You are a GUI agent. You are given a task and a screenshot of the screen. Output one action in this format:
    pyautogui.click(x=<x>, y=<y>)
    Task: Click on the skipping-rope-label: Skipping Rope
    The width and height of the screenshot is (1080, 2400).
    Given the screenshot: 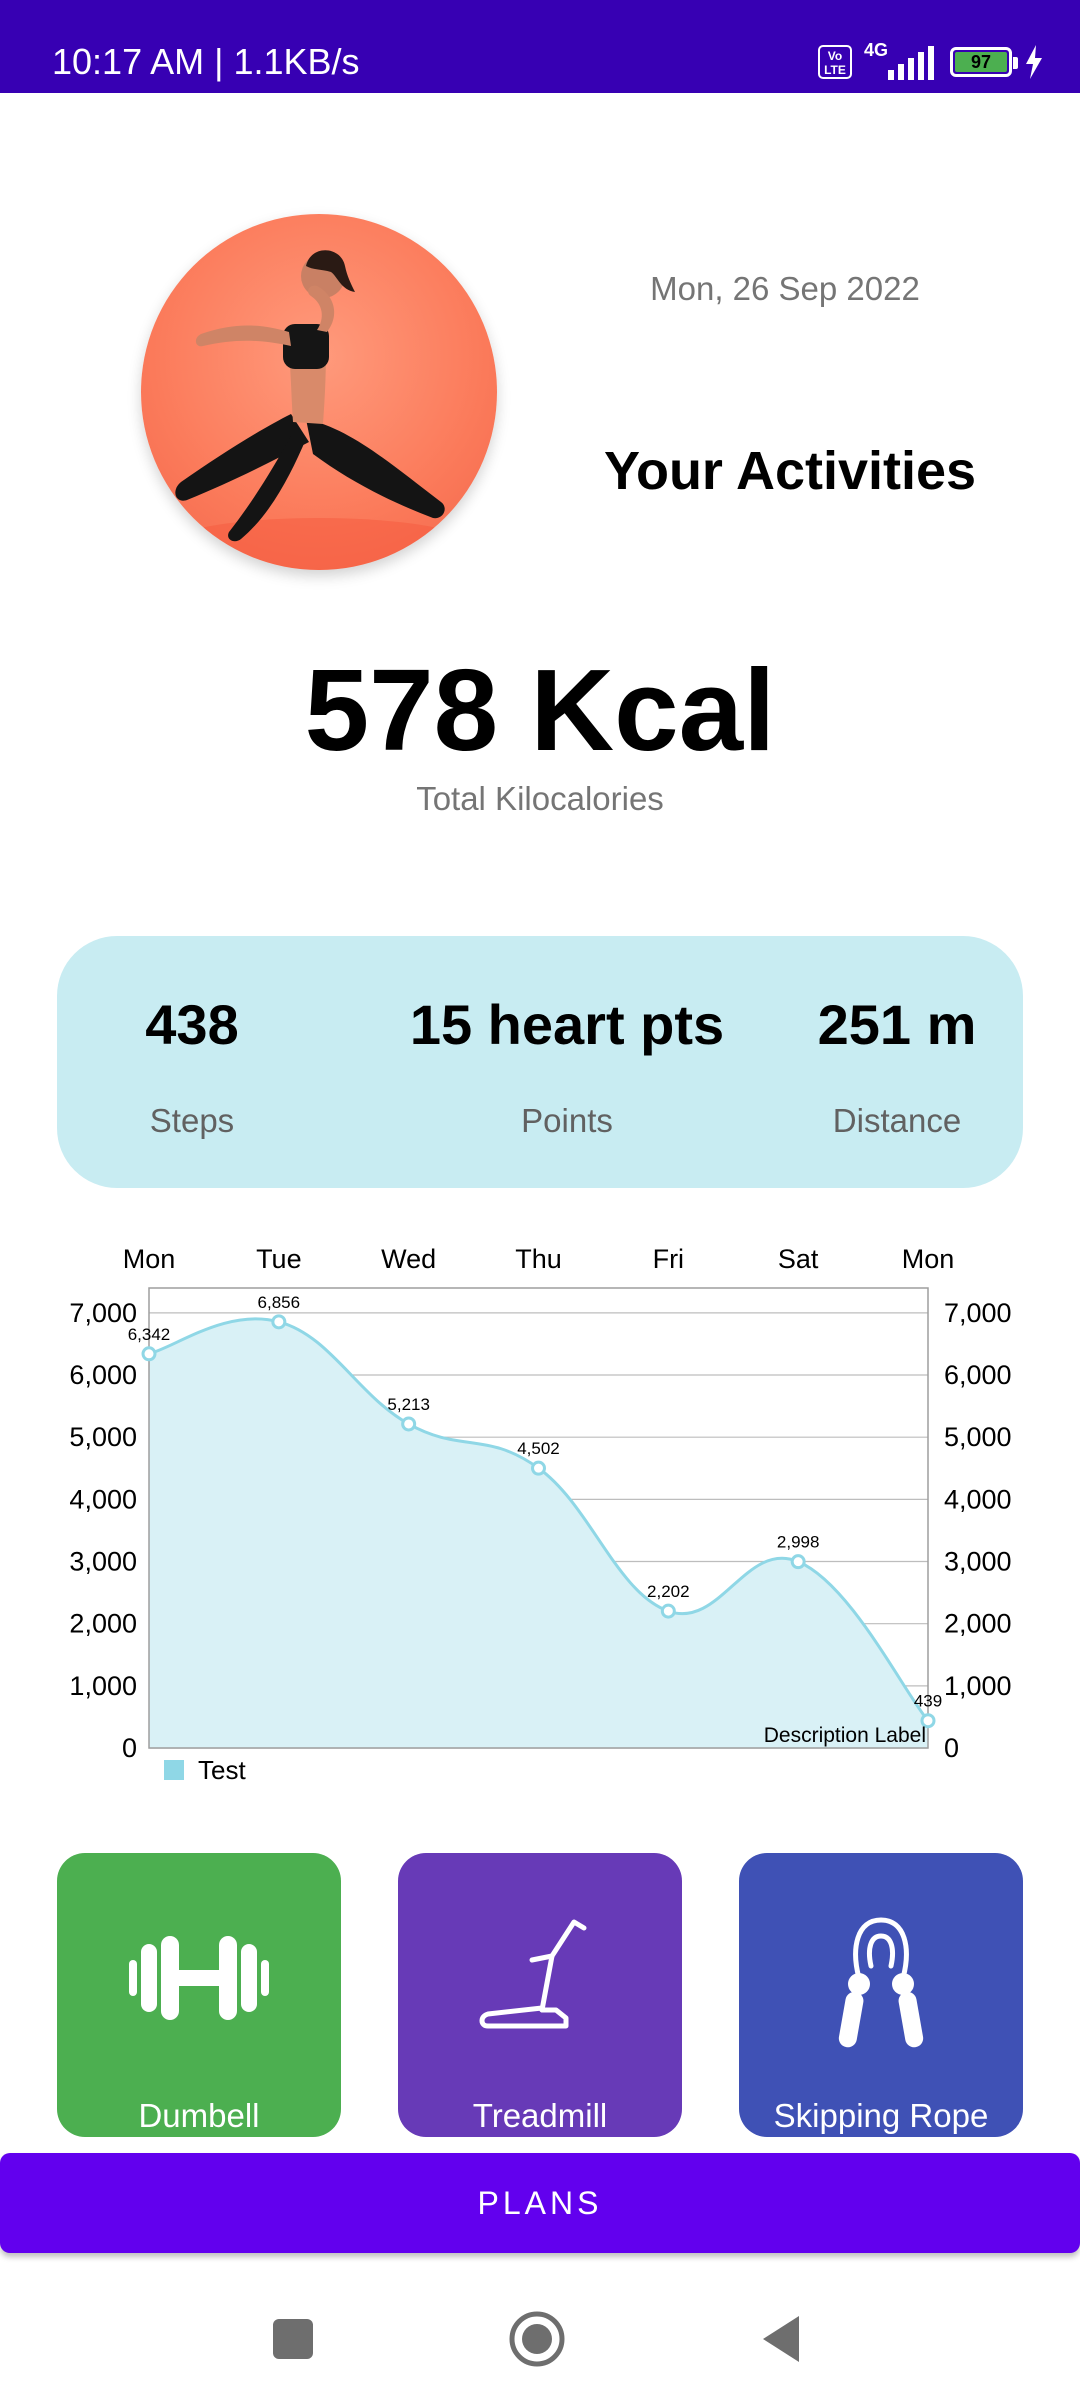 What is the action you would take?
    pyautogui.click(x=881, y=2115)
    